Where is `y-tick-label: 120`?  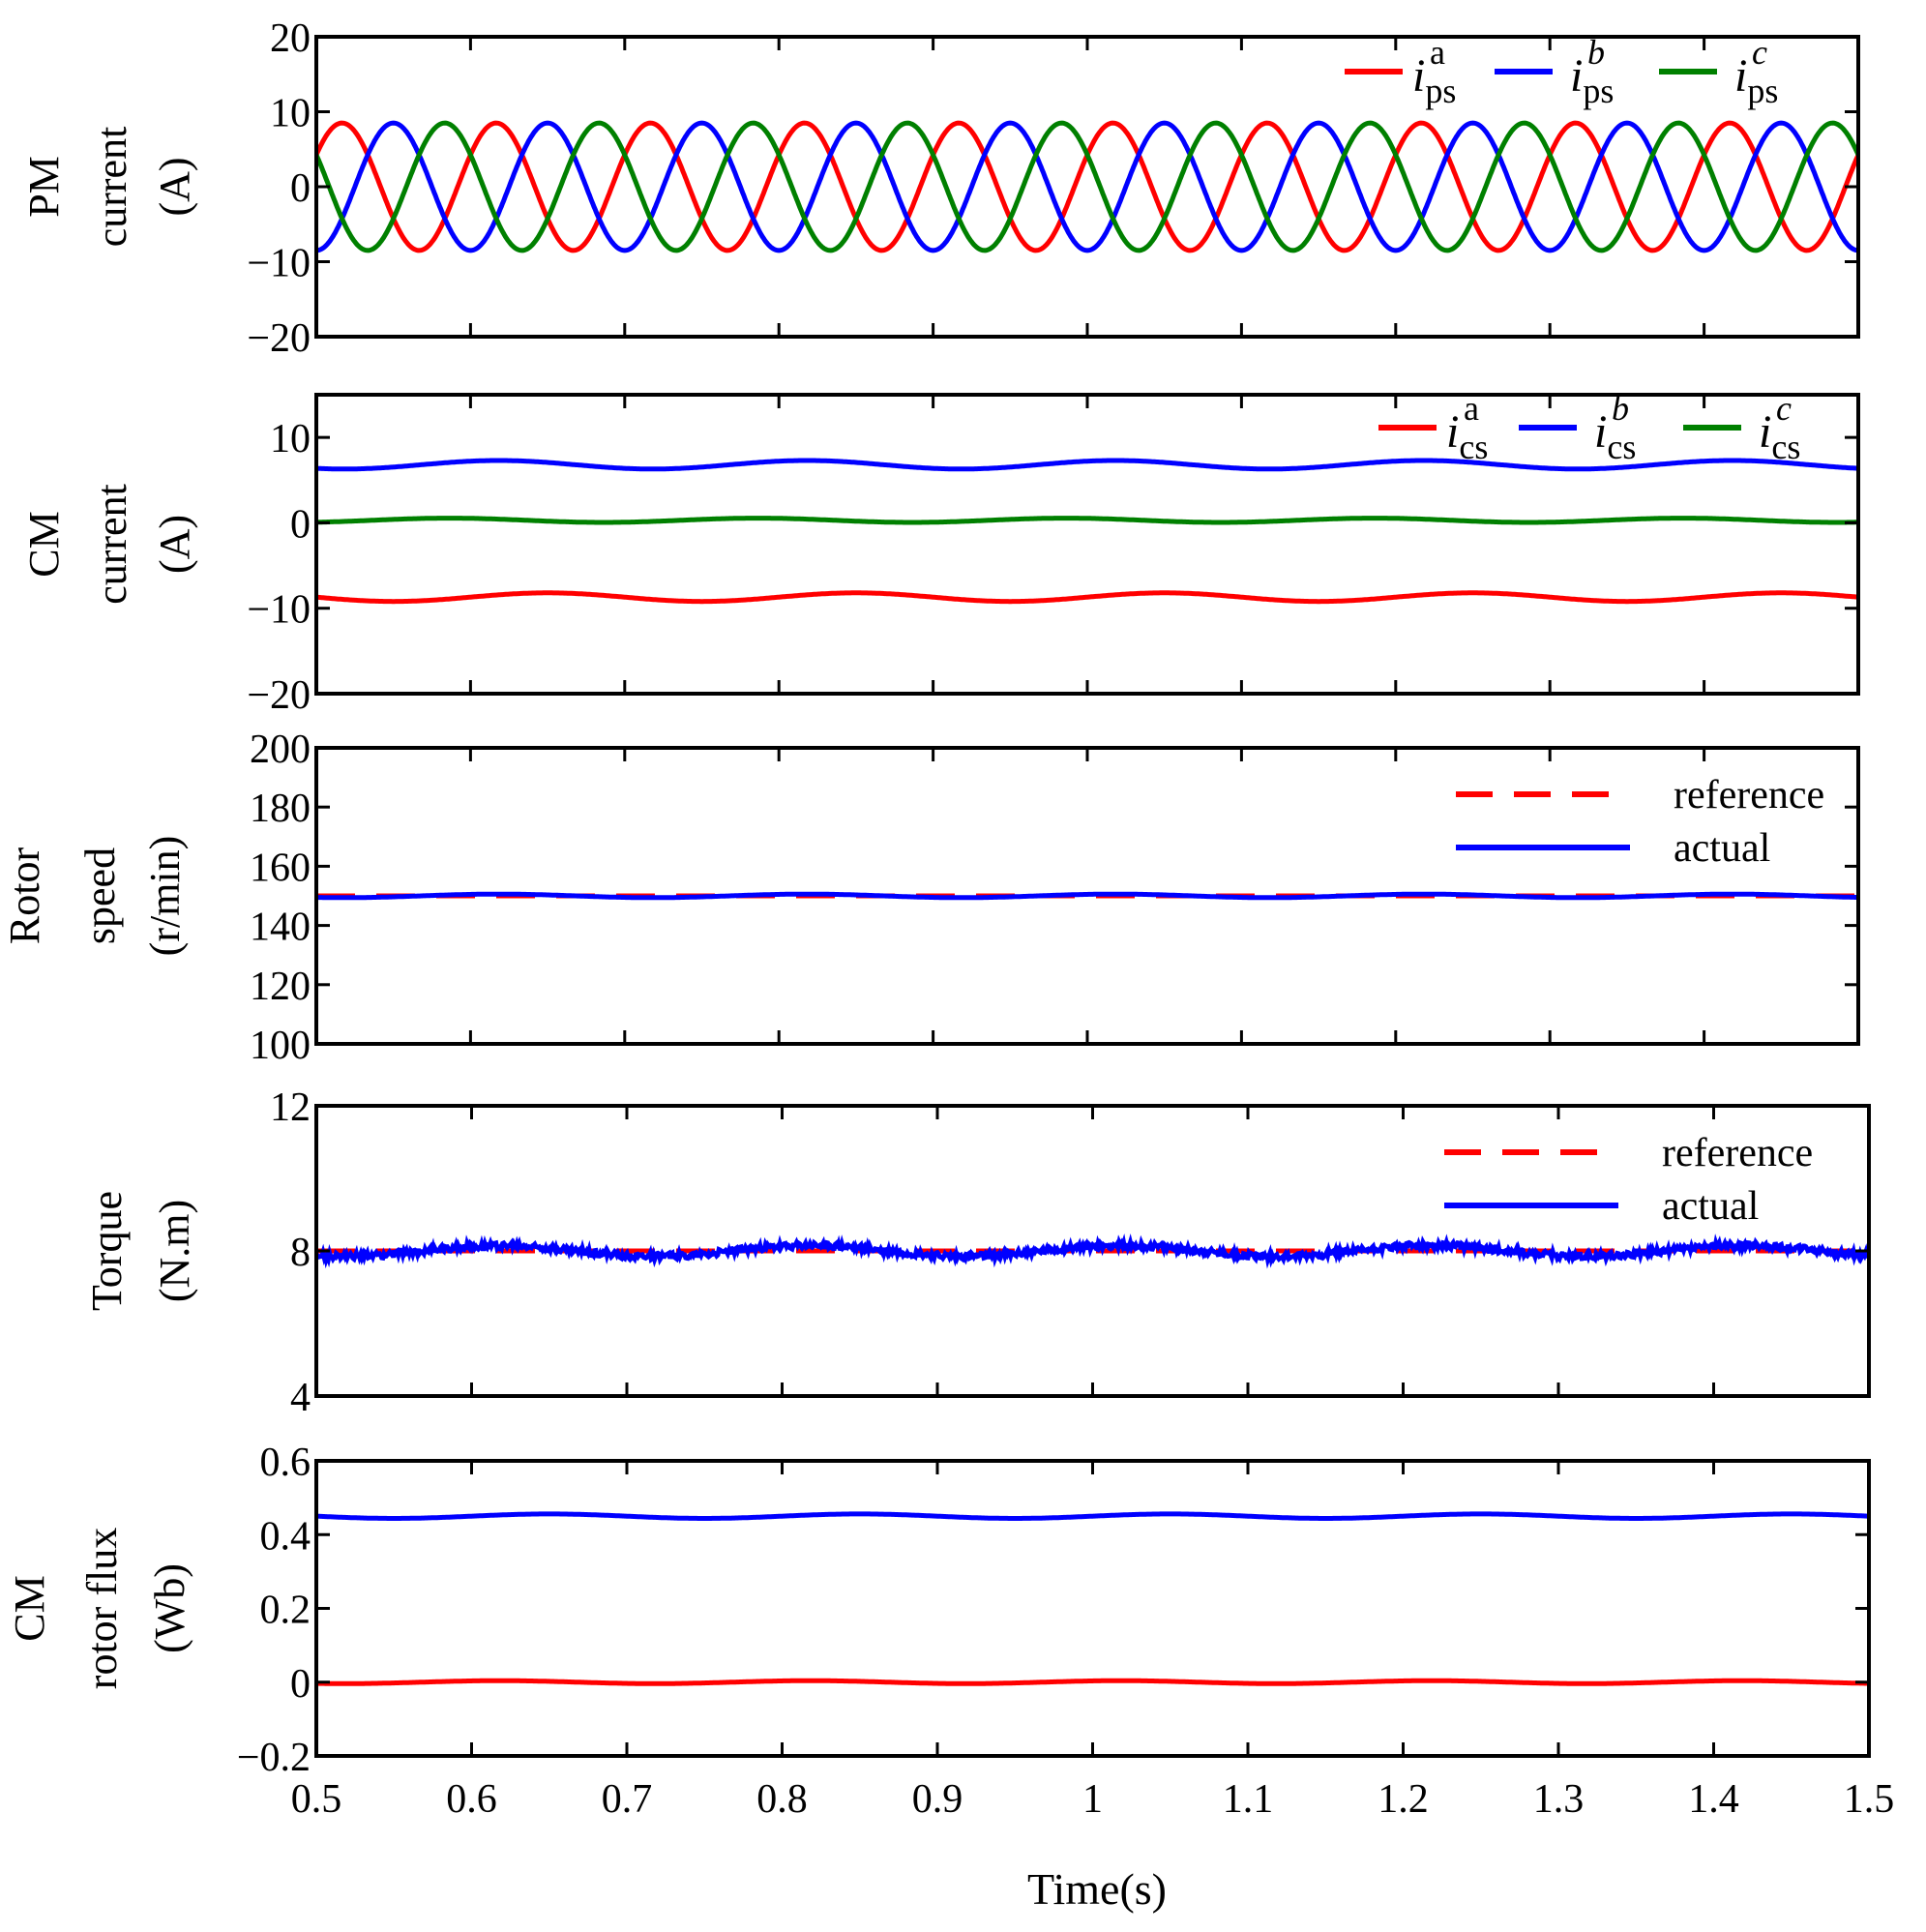
y-tick-label: 120 is located at coordinates (280, 987).